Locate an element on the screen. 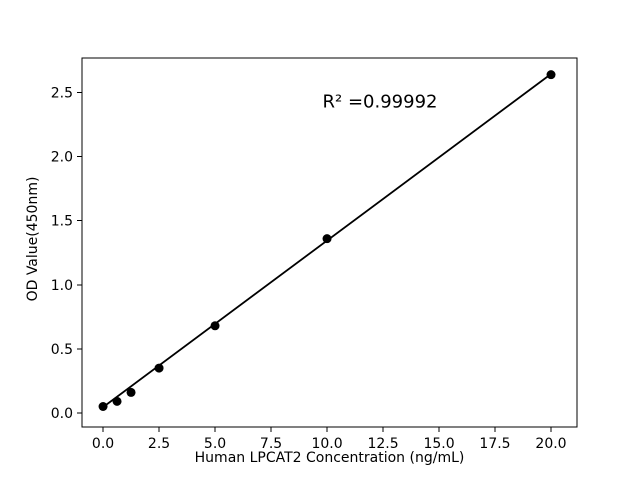  x-tick-label: 20.0 is located at coordinates (550, 444).